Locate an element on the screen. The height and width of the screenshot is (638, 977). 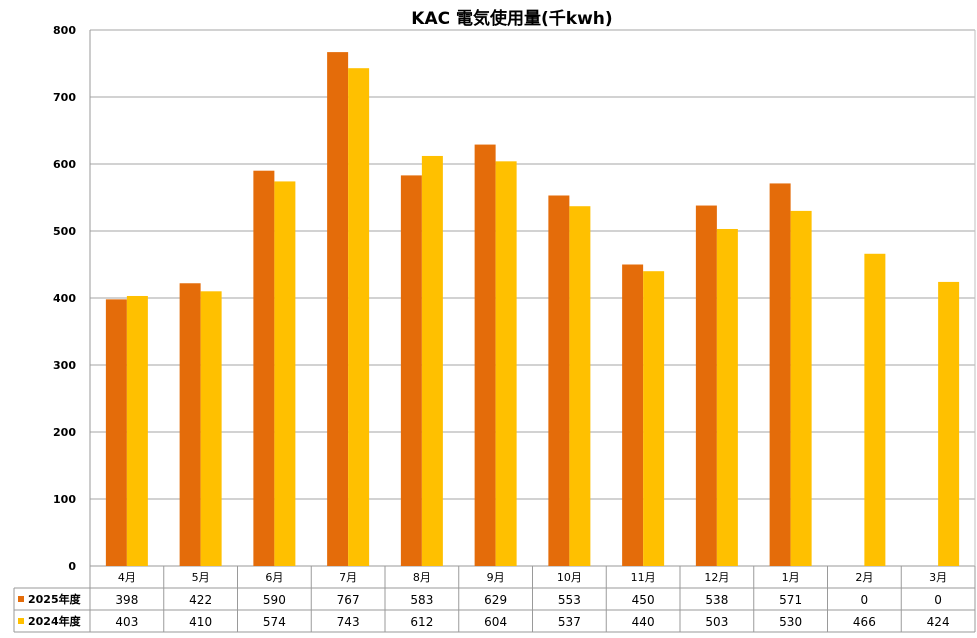
bar-2025年度-7月 is located at coordinates (338, 309).